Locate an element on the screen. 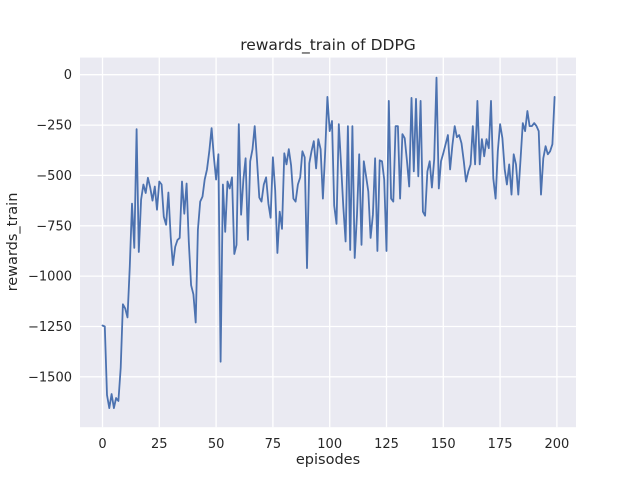  y-tick-label: −250 is located at coordinates (54, 126).